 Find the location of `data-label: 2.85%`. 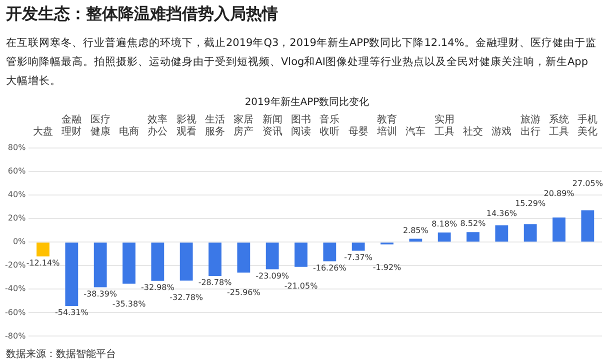

data-label: 2.85% is located at coordinates (415, 230).